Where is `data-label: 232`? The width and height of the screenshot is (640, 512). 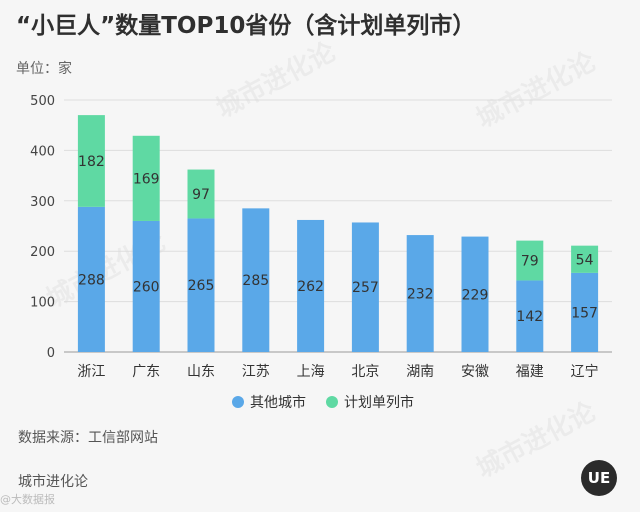
data-label: 232 is located at coordinates (420, 295).